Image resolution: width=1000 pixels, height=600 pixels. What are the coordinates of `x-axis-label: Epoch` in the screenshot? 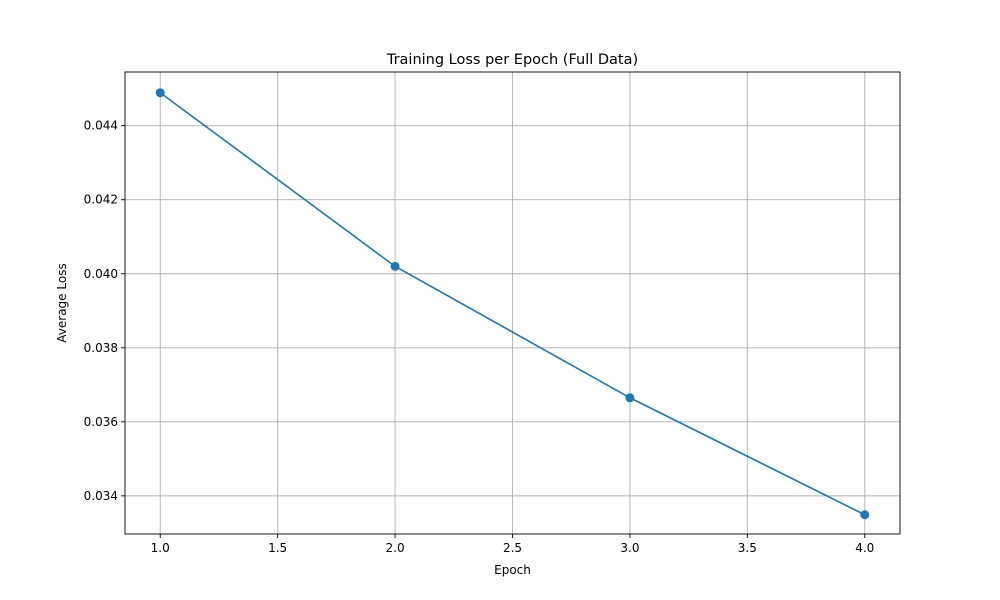 It's located at (512, 570).